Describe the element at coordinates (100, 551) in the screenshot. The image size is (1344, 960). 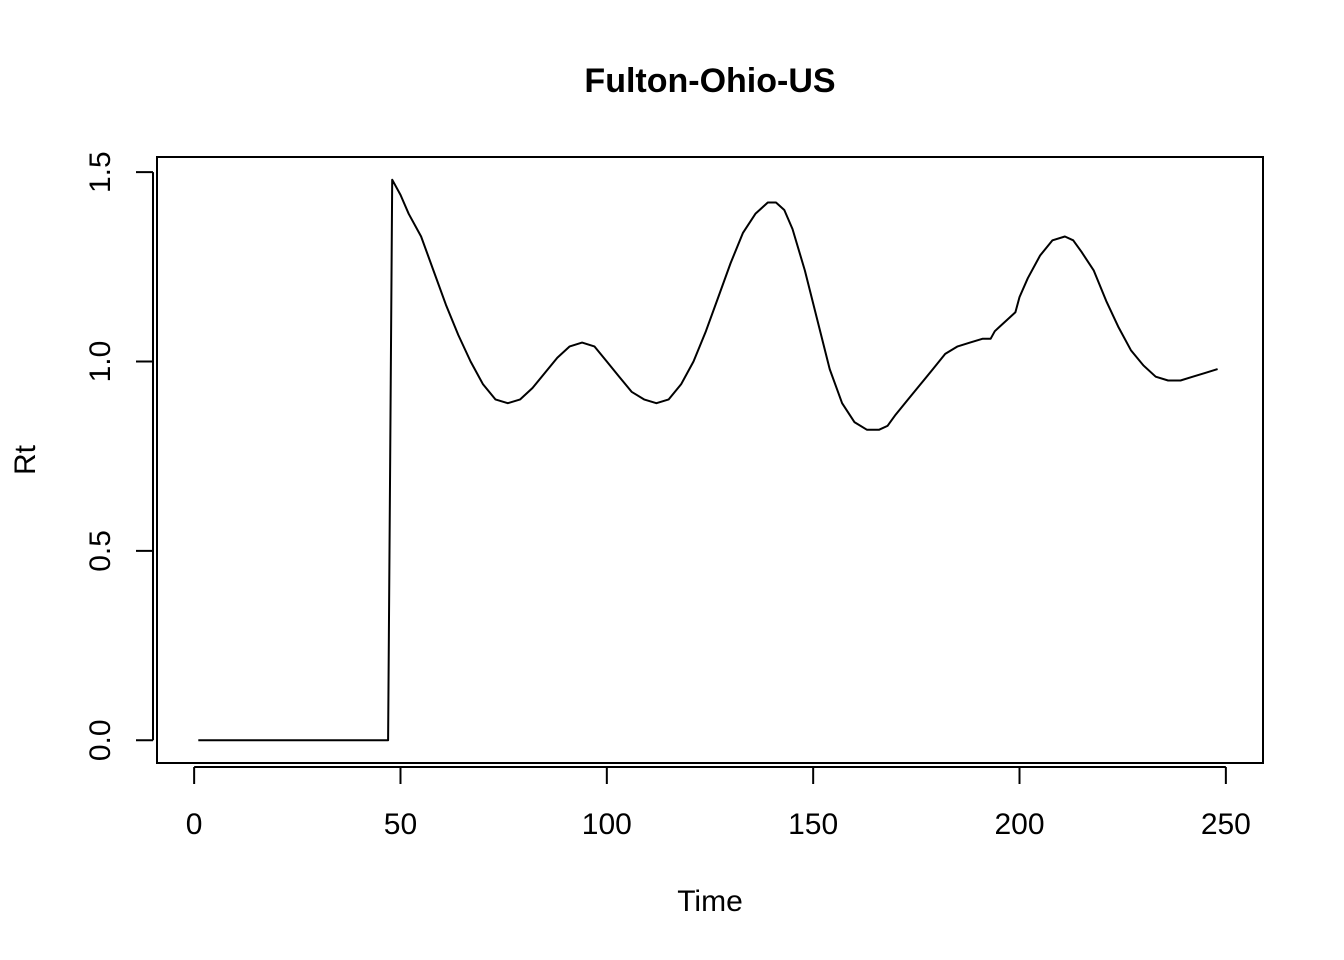
I see `y-tick-label: 0.5` at that location.